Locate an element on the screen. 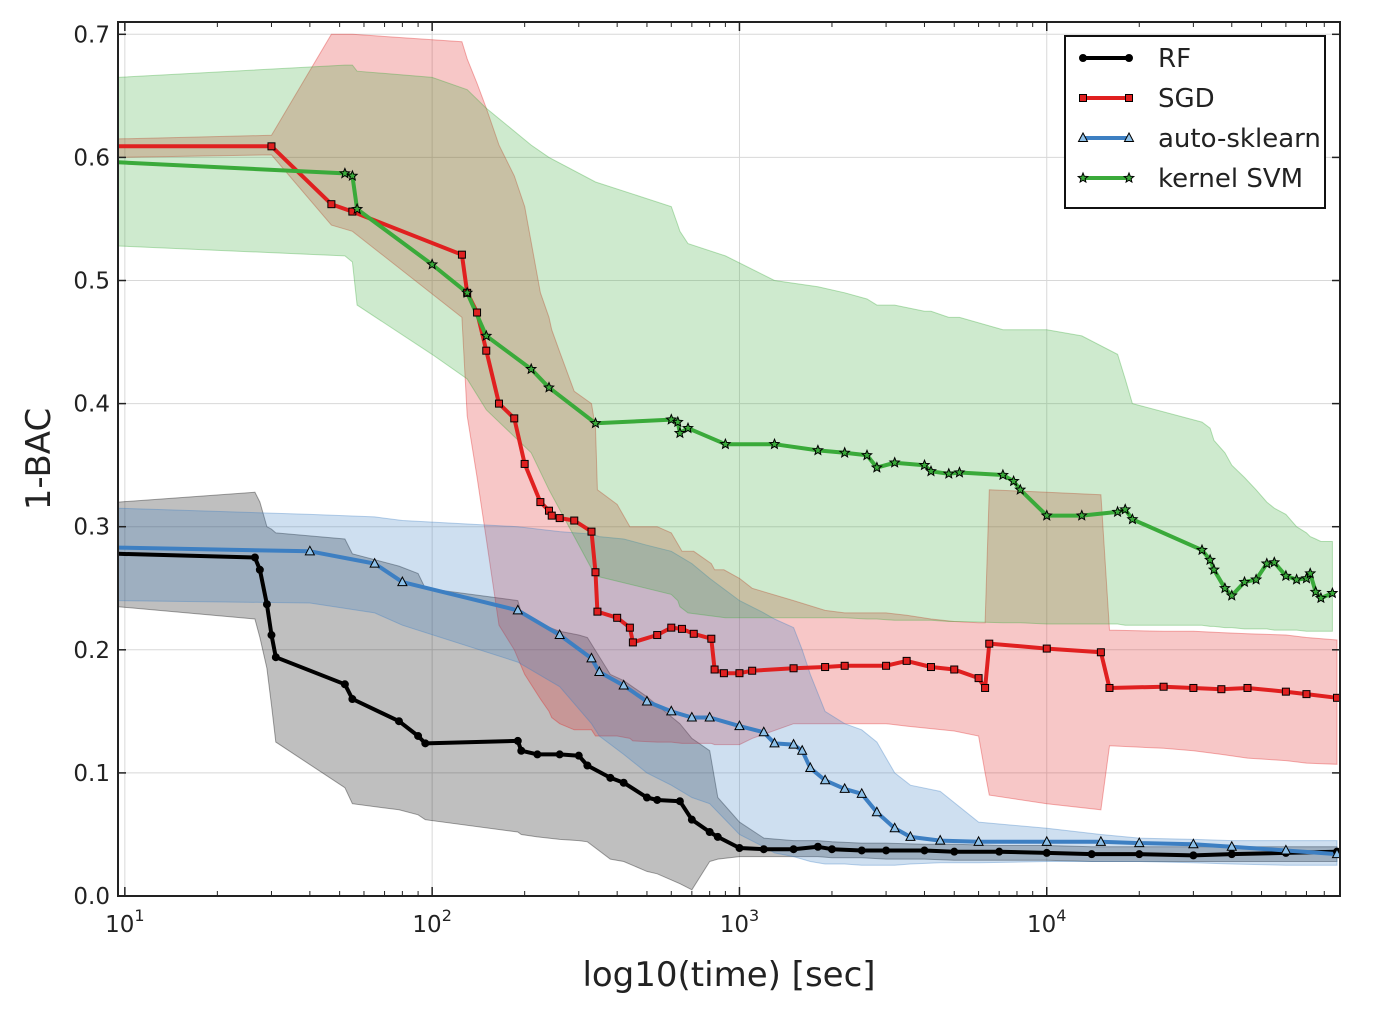 This screenshot has width=1373, height=1013. y-tick-label: 0.7 is located at coordinates (91, 35).